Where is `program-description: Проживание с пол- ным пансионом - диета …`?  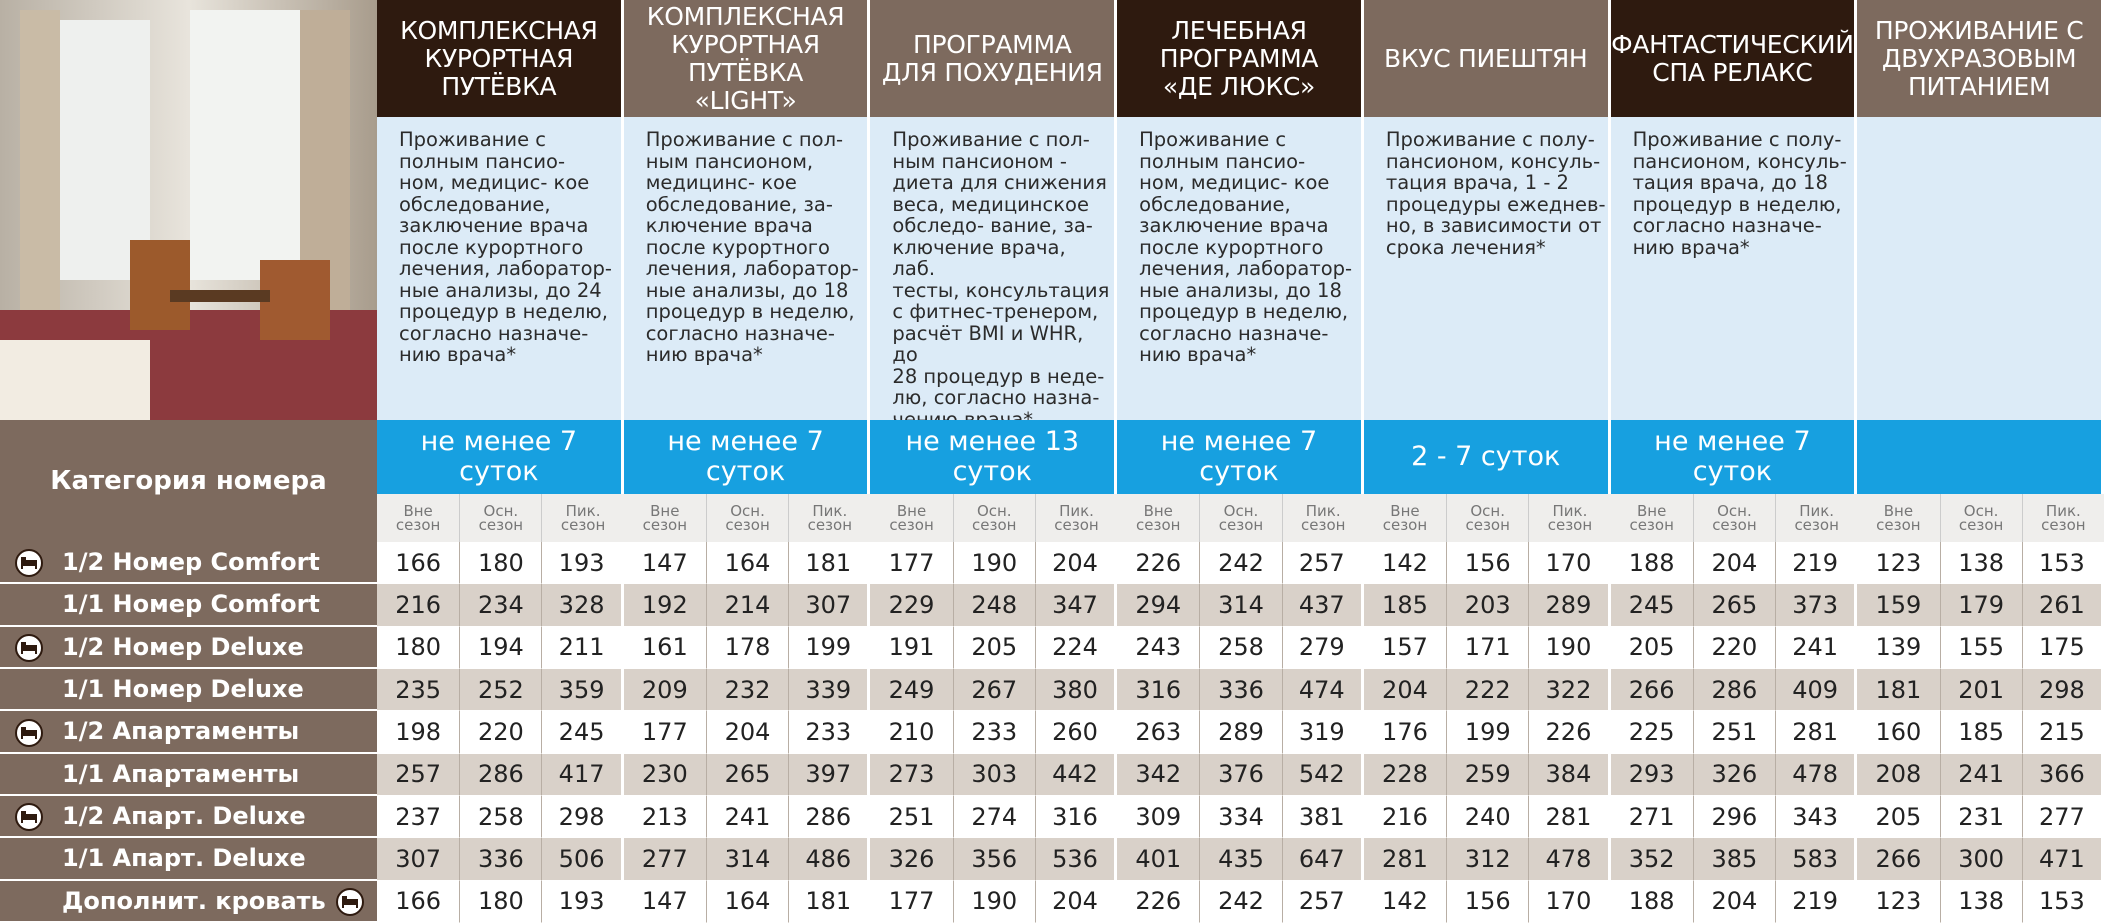 program-description: Проживание с пол- ным пансионом - диета … is located at coordinates (992, 273).